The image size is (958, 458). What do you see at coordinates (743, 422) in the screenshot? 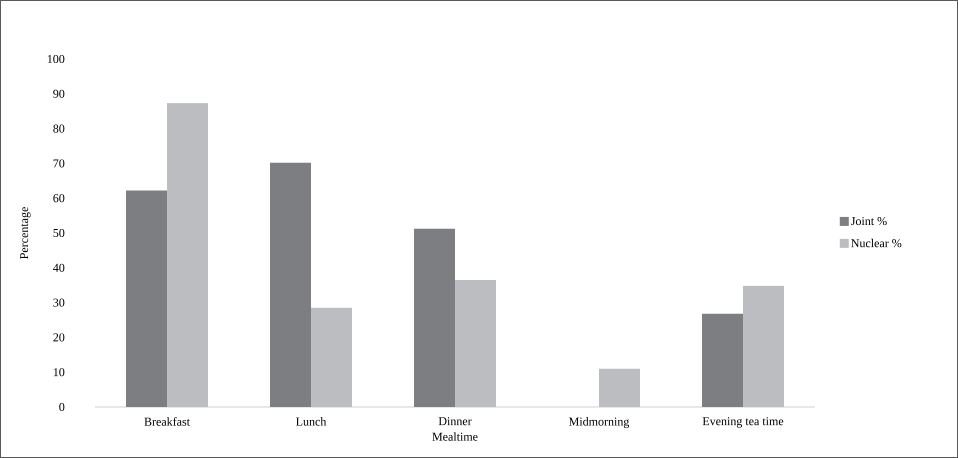
I see `x-tick-label: Evening tea time` at bounding box center [743, 422].